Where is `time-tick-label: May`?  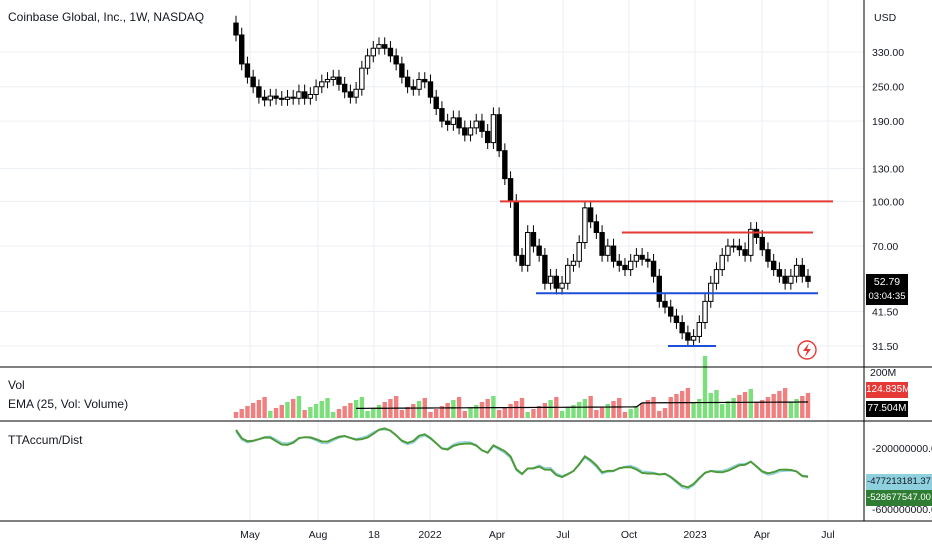 time-tick-label: May is located at coordinates (250, 535).